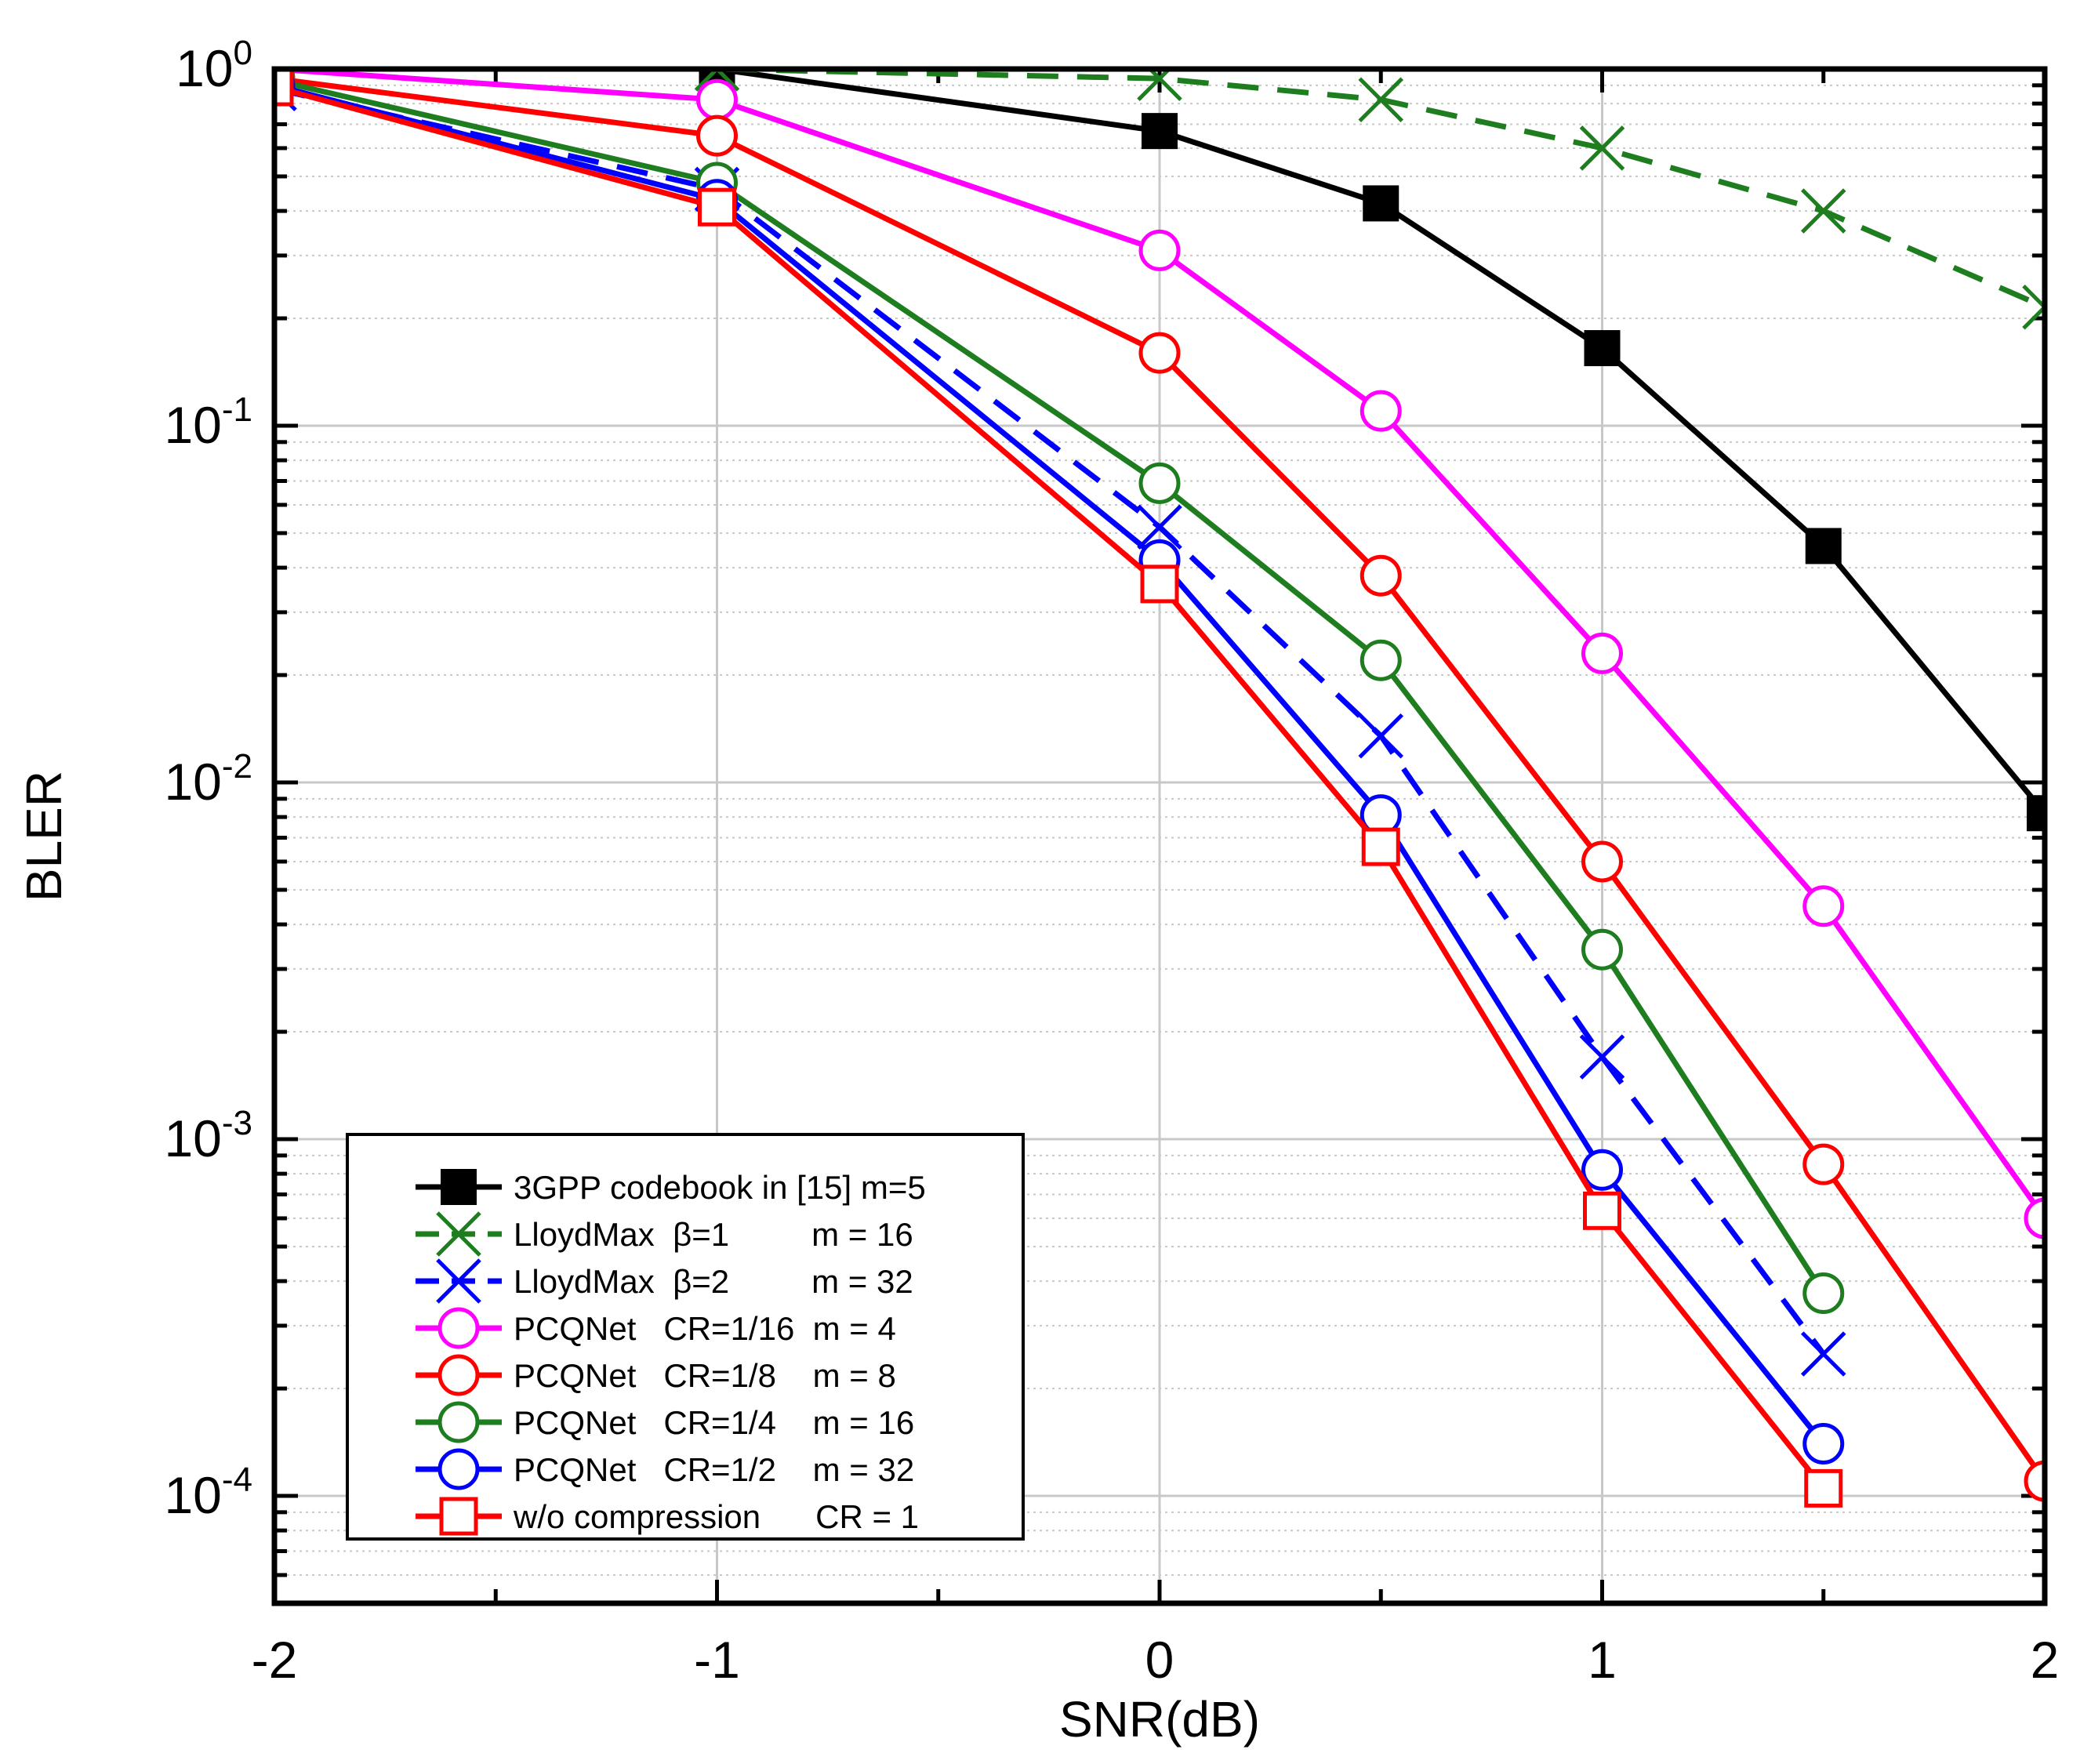 Image resolution: width=2091 pixels, height=1764 pixels. What do you see at coordinates (208, 422) in the screenshot?
I see `y-tick-label: 10⁻¹` at bounding box center [208, 422].